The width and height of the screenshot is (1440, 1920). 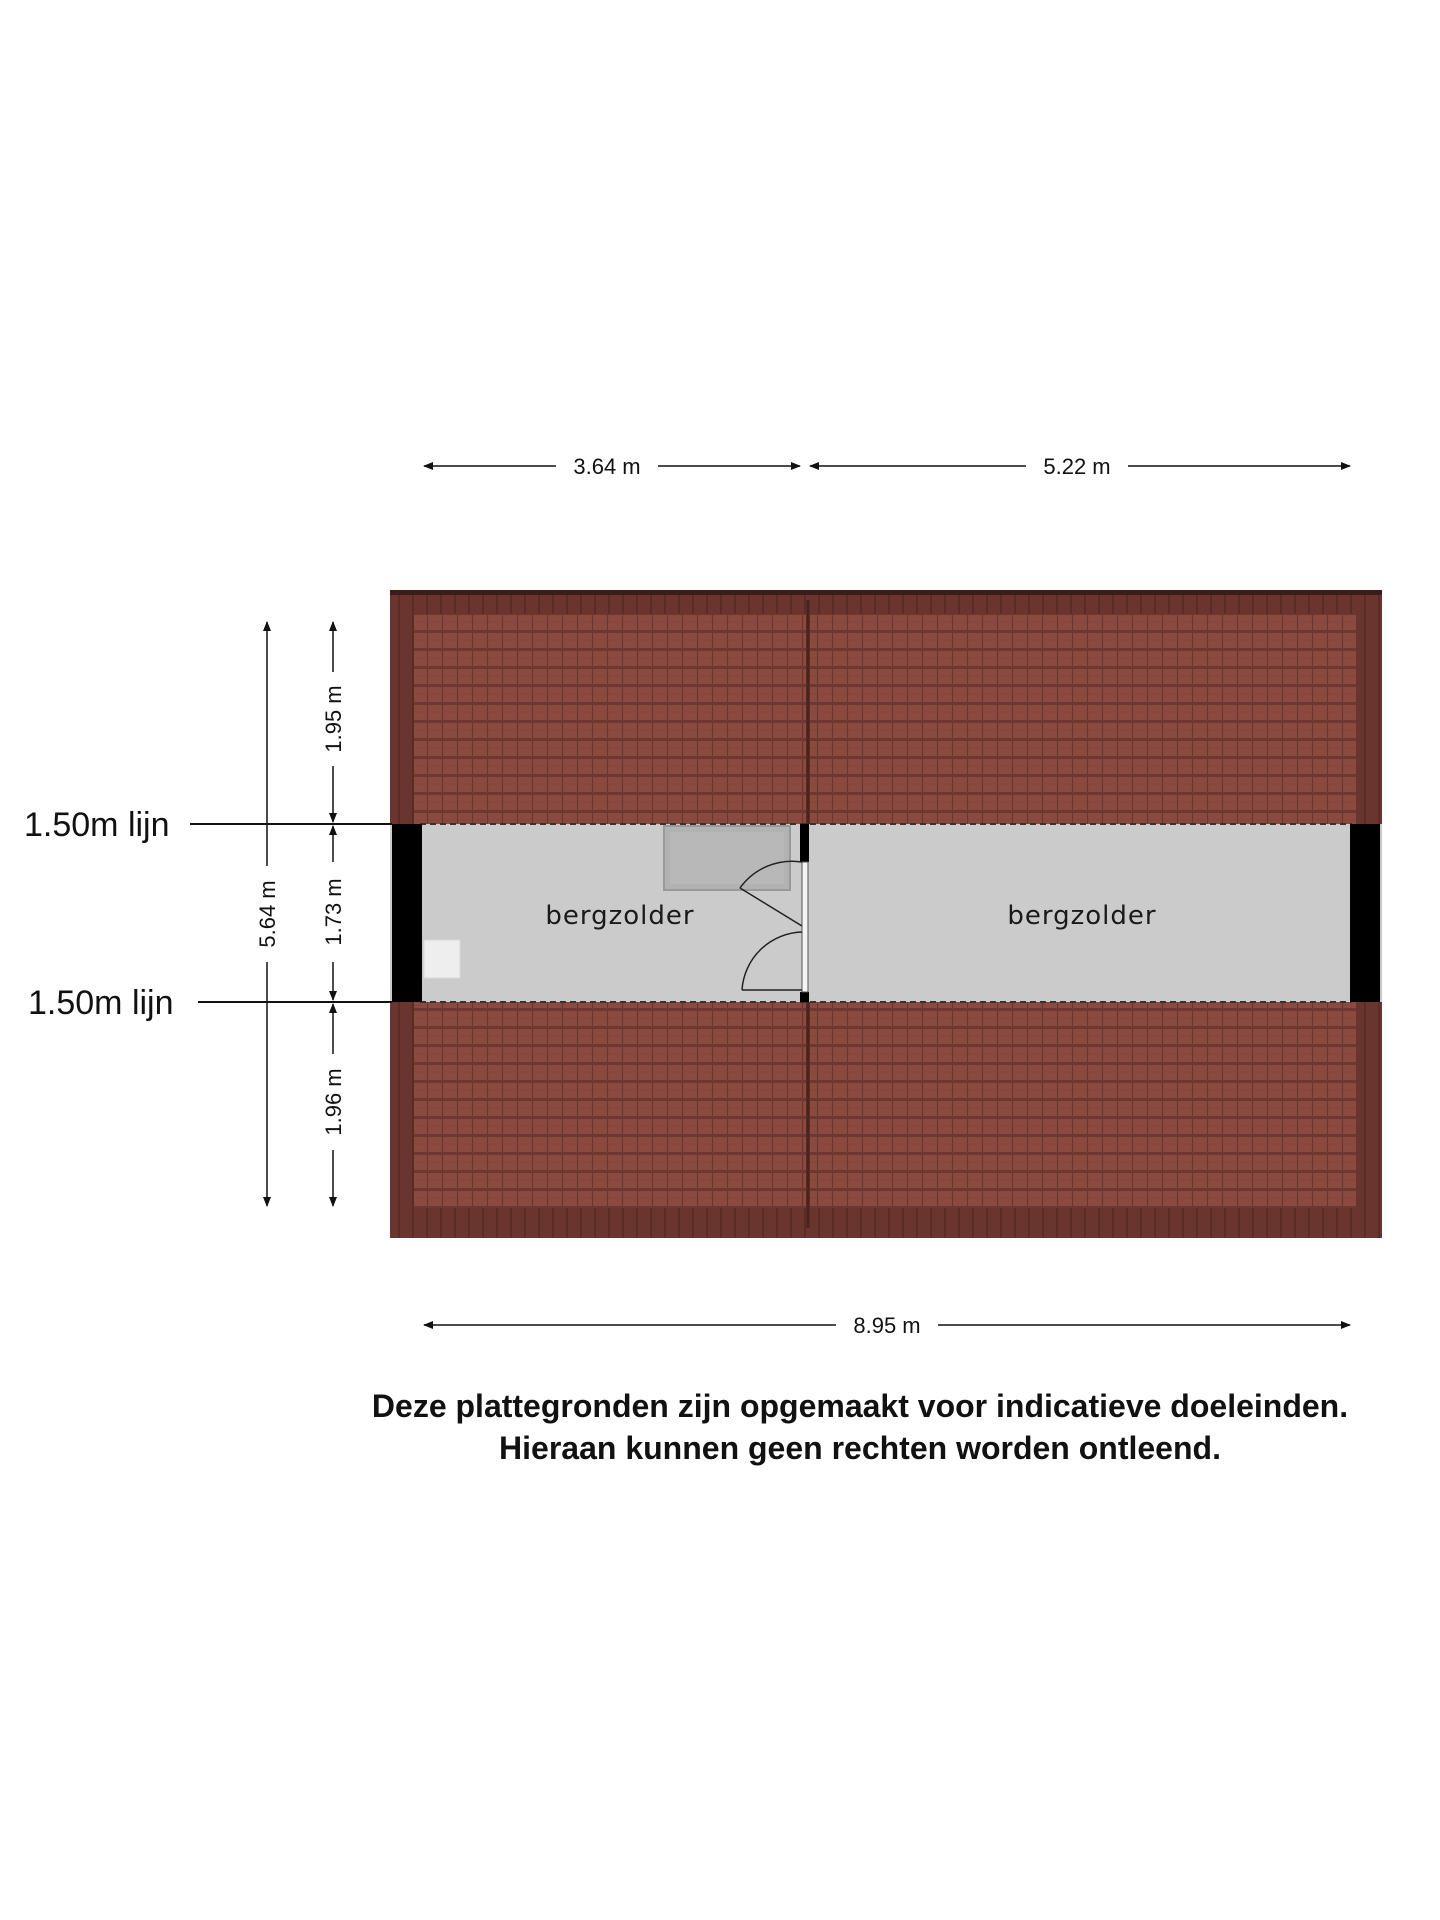 I want to click on dim-label-total-depth: 5.64 m, so click(x=267, y=913).